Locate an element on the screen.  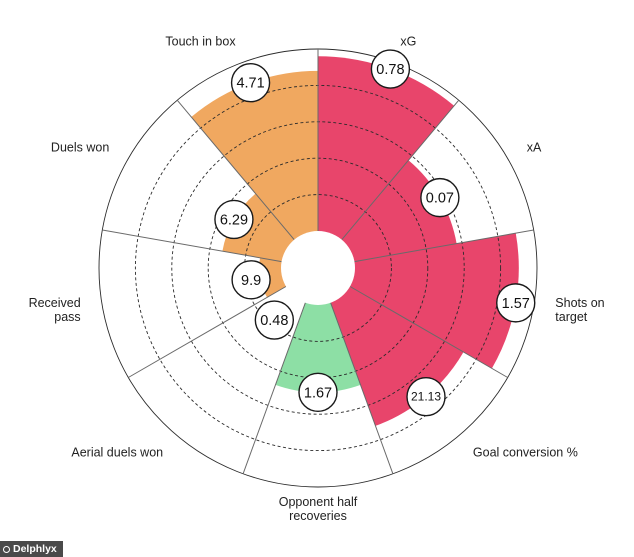
branding-badge: Delphlyx is located at coordinates (31, 549).